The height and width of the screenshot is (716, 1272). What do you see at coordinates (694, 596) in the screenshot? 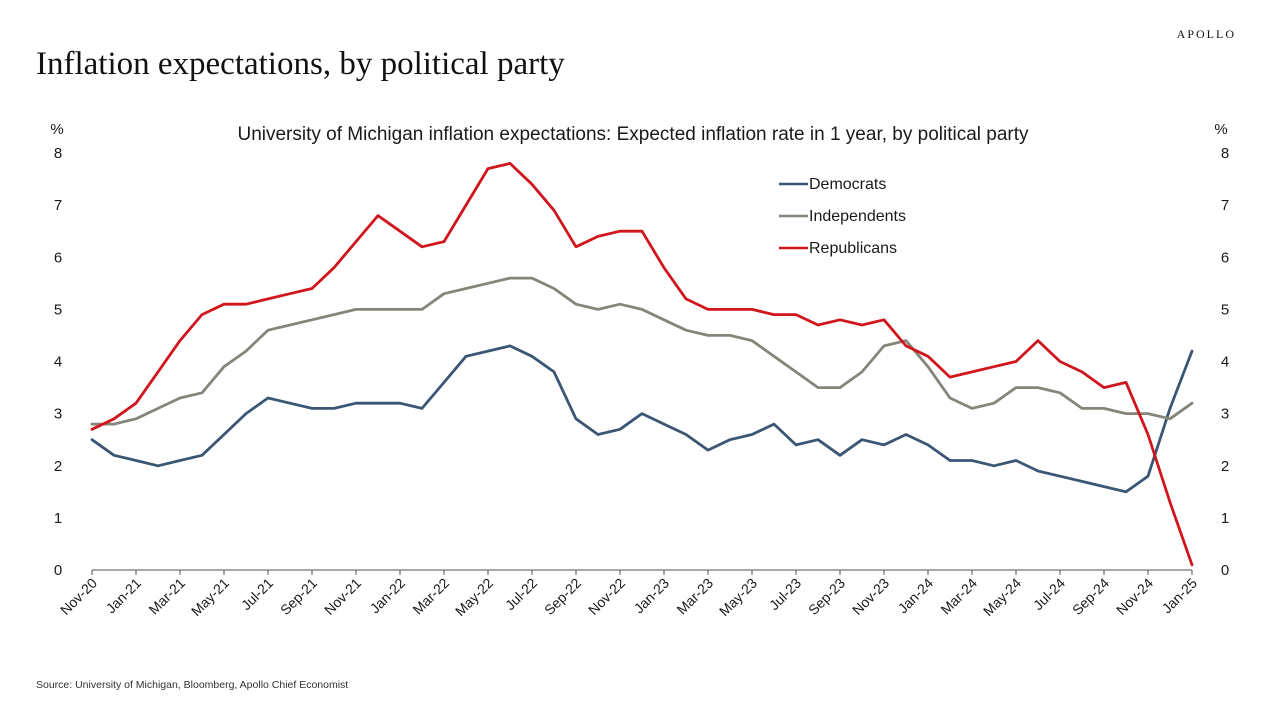
I see `x-tick-label: Mar-23` at bounding box center [694, 596].